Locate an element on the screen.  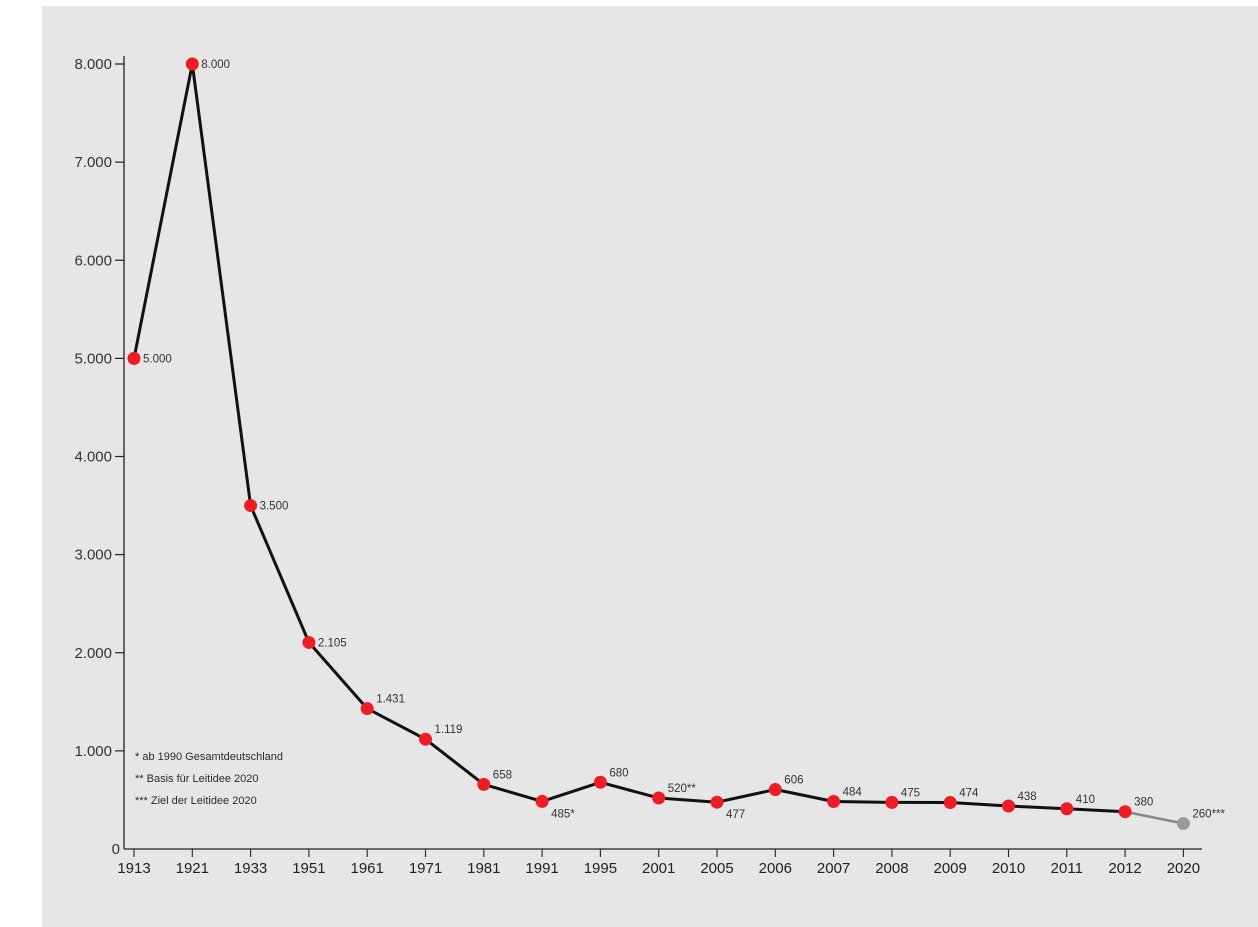
x-tick-label: 2007 is located at coordinates (833, 868).